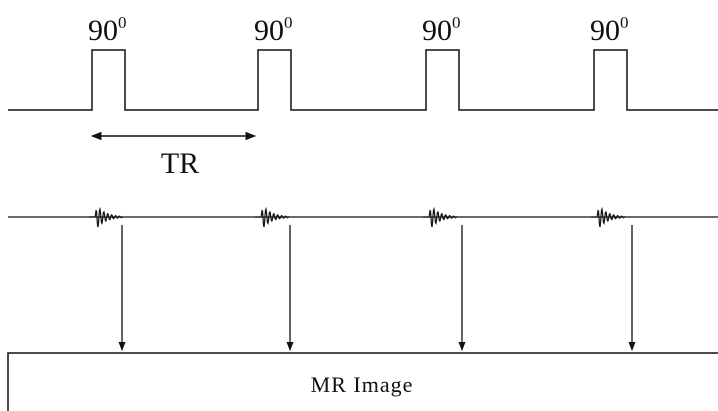 The height and width of the screenshot is (411, 718). I want to click on image-box, so click(362, 381).